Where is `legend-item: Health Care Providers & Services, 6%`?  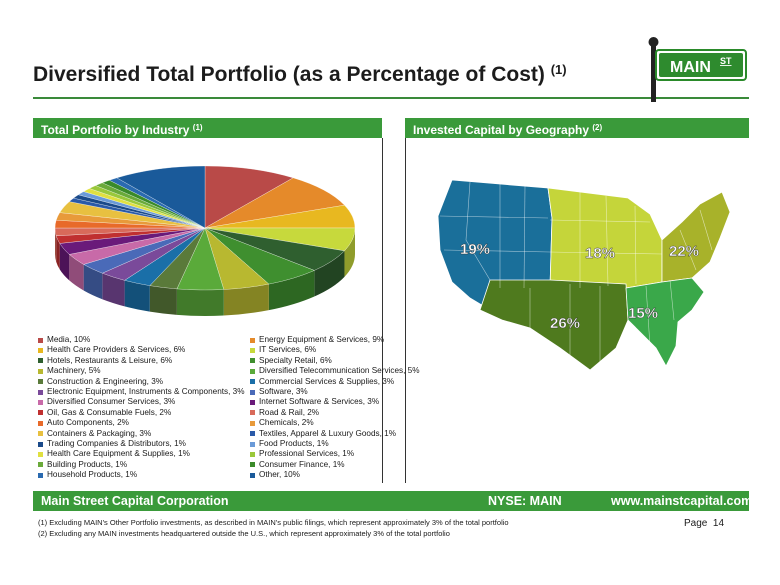 legend-item: Health Care Providers & Services, 6% is located at coordinates (141, 350).